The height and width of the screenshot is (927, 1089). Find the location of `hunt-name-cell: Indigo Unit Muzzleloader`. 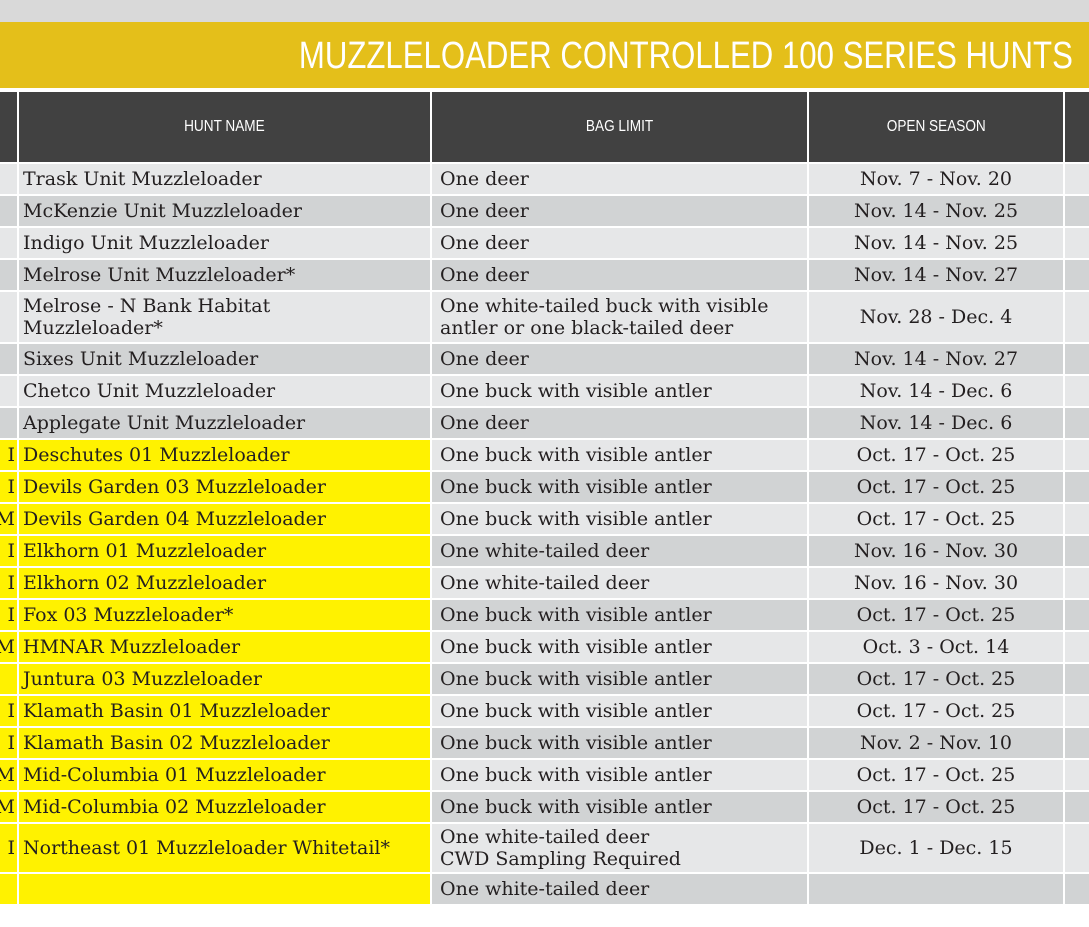

hunt-name-cell: Indigo Unit Muzzleloader is located at coordinates (224, 243).